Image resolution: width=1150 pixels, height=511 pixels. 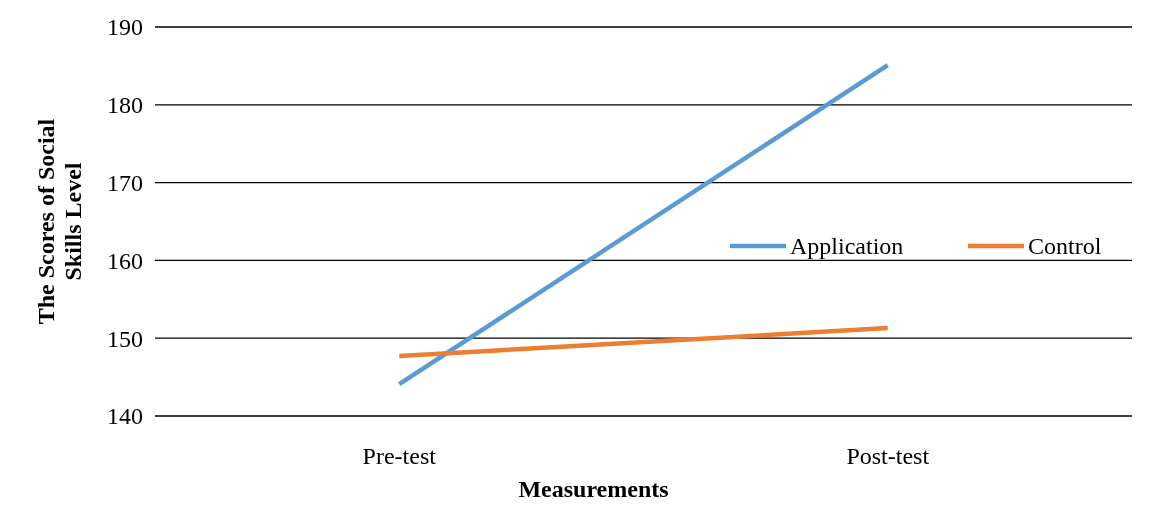 What do you see at coordinates (125, 416) in the screenshot?
I see `y-tick-label: 140` at bounding box center [125, 416].